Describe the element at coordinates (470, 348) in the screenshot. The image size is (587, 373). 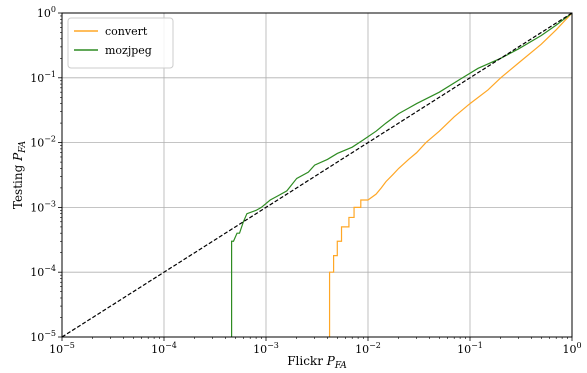
I see `x-tick-label-4: 10⁻¹` at that location.